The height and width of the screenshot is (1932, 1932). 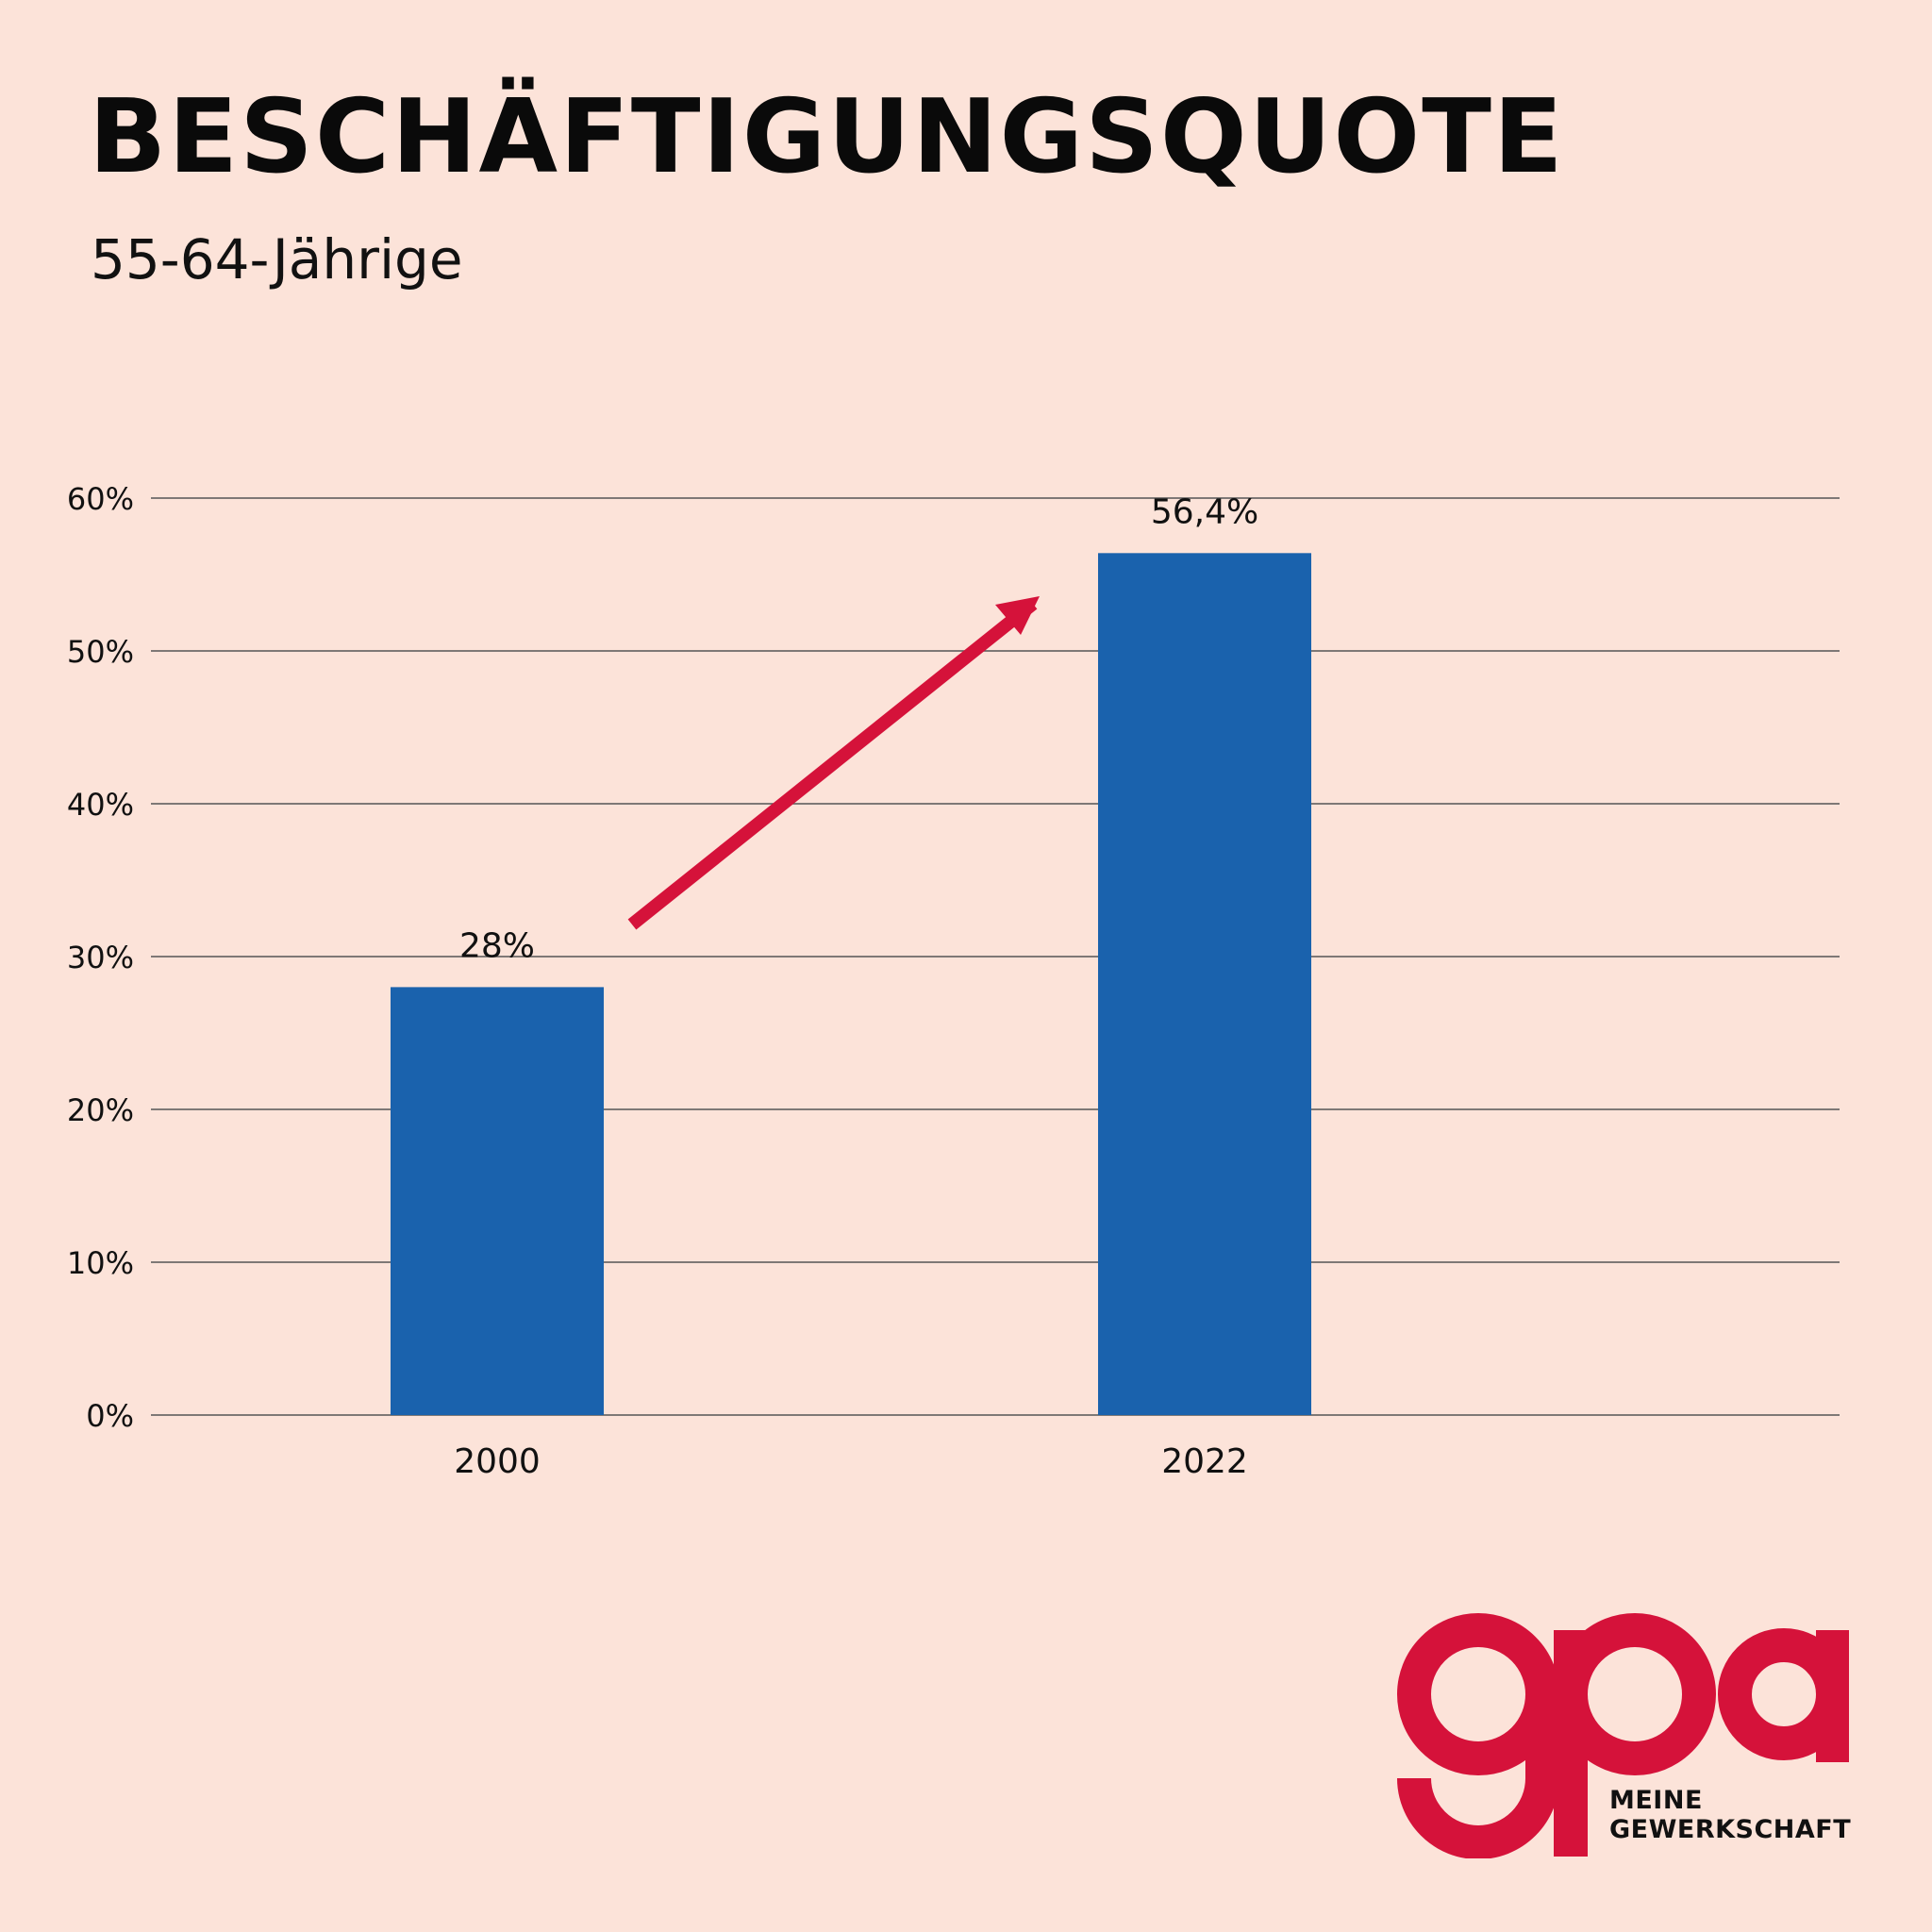 I want to click on logo-tagline-line1: MEINE, so click(x=1656, y=1800).